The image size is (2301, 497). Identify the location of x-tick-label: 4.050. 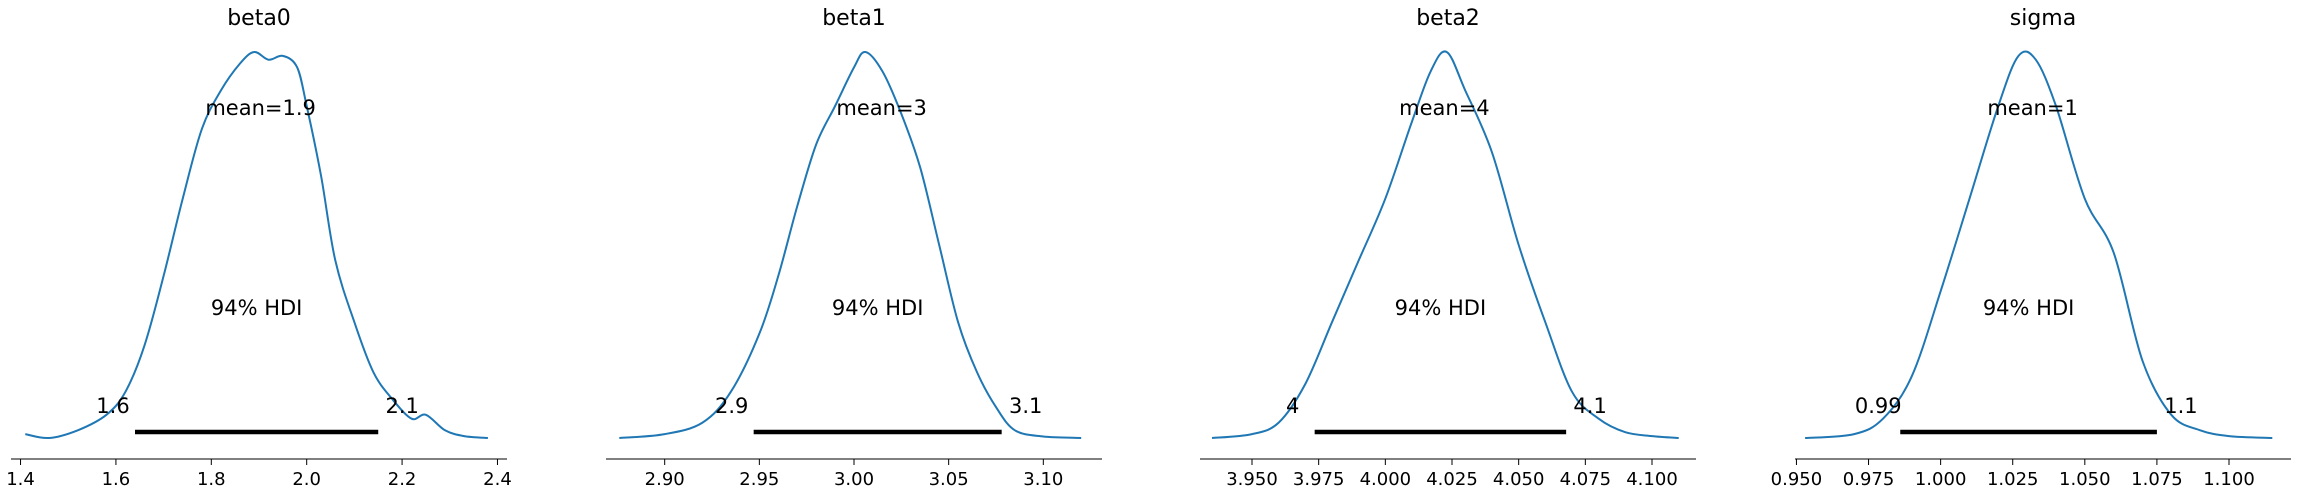
(1519, 479).